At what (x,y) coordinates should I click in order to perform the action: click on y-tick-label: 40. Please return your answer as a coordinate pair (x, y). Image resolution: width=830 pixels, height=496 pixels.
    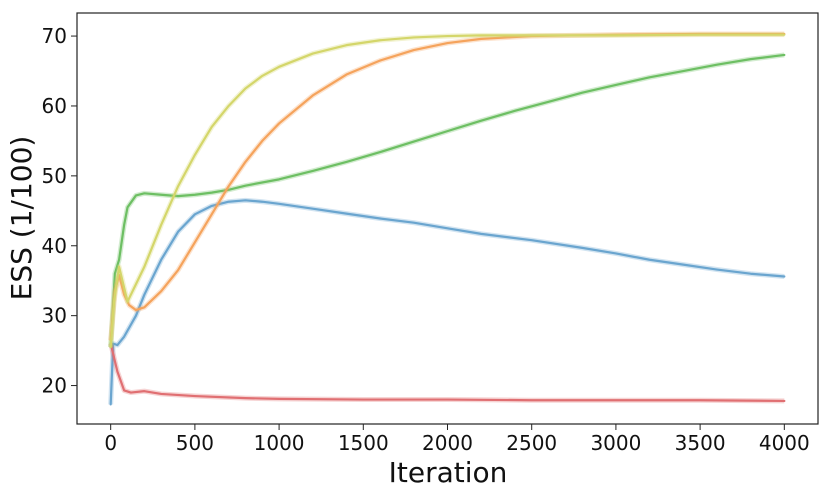
    Looking at the image, I should click on (54, 246).